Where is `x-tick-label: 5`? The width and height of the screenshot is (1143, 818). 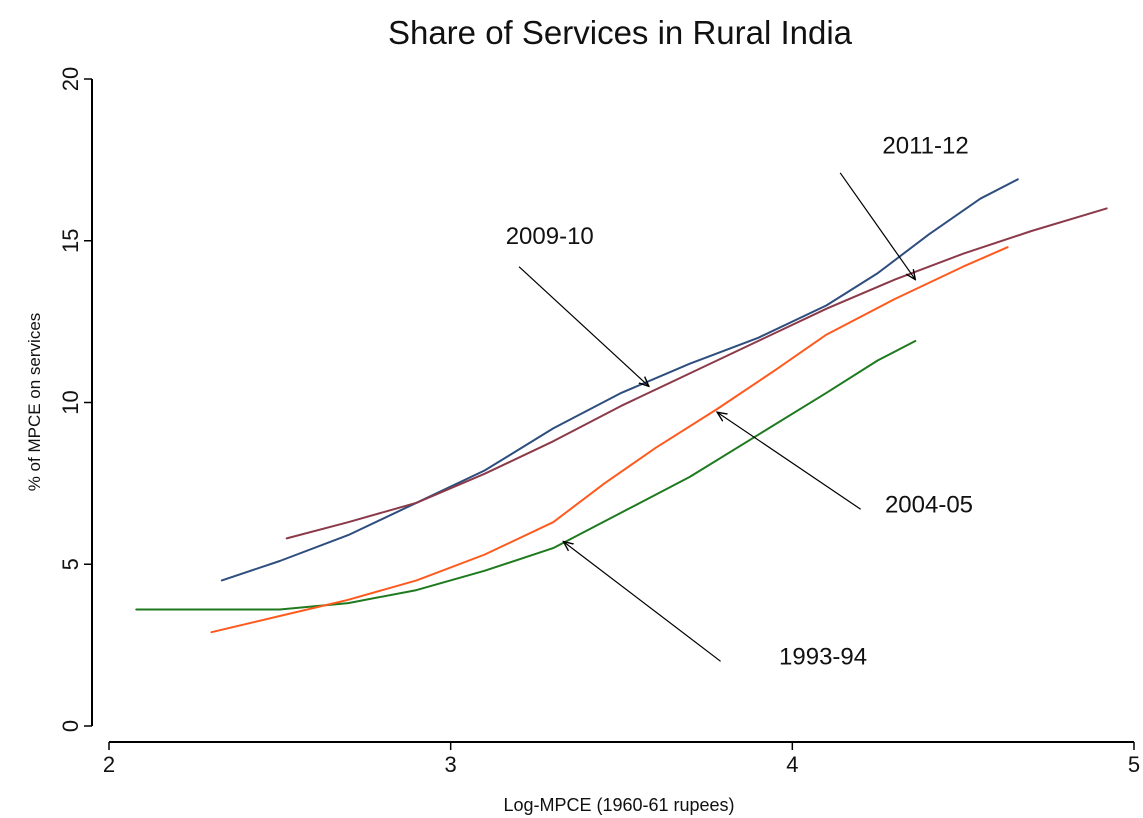
x-tick-label: 5 is located at coordinates (1134, 764).